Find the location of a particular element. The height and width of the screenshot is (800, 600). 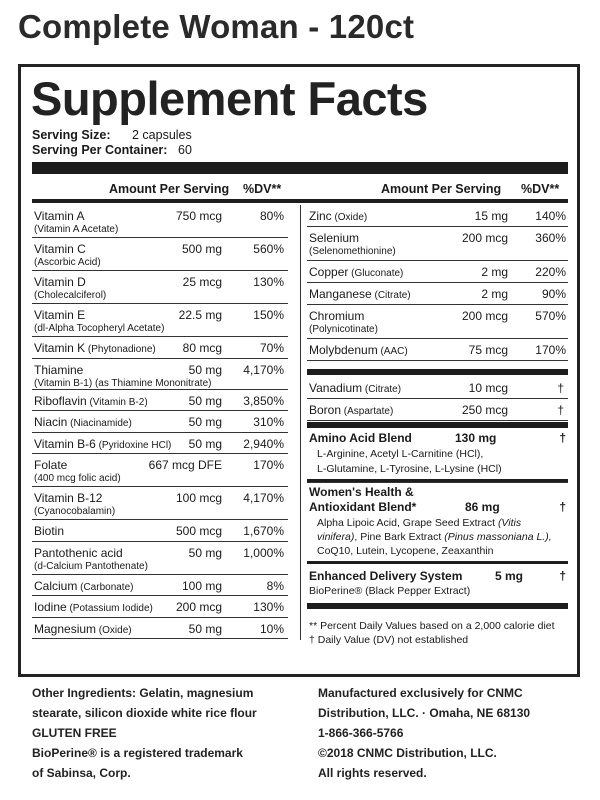

right-nutrient-row: Selenium (Selenomethionine) 200 mcg 360% is located at coordinates (437, 244).